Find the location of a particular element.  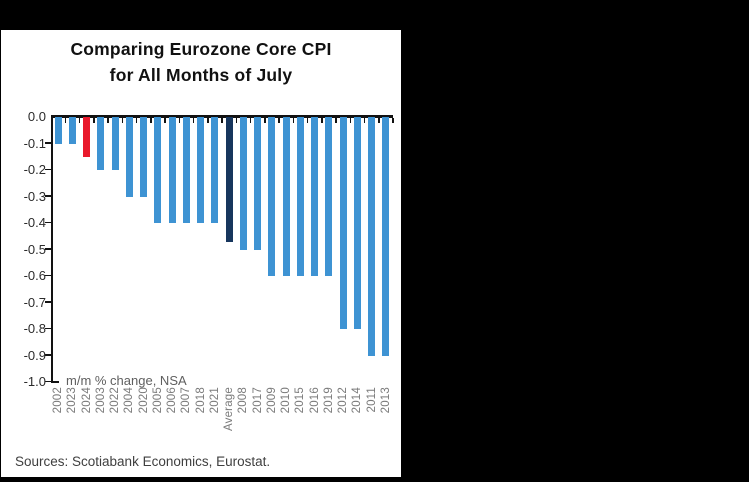

x-label-2003: 2003 is located at coordinates (101, 400).